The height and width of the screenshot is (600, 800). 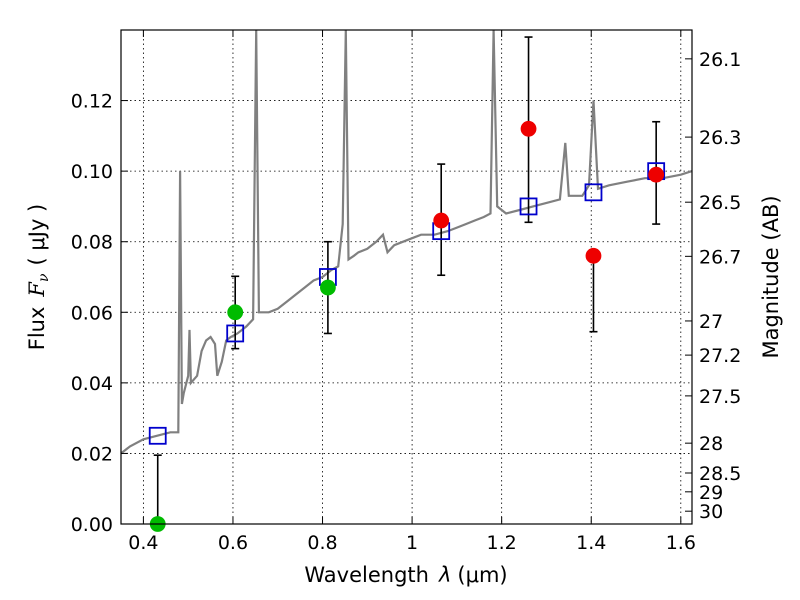 I want to click on mag-tick-label: 28.5, so click(x=720, y=474).